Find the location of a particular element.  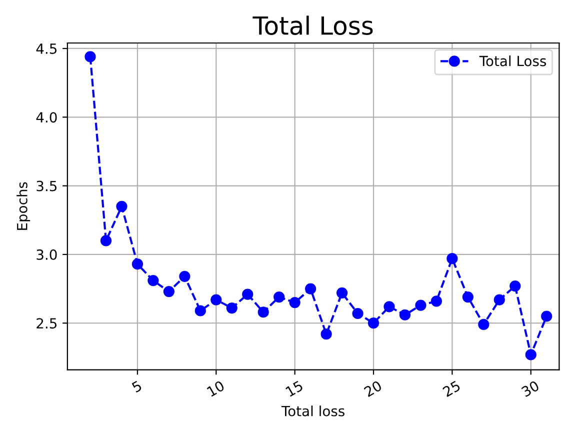

x-axis-title: Total loss is located at coordinates (312, 411).